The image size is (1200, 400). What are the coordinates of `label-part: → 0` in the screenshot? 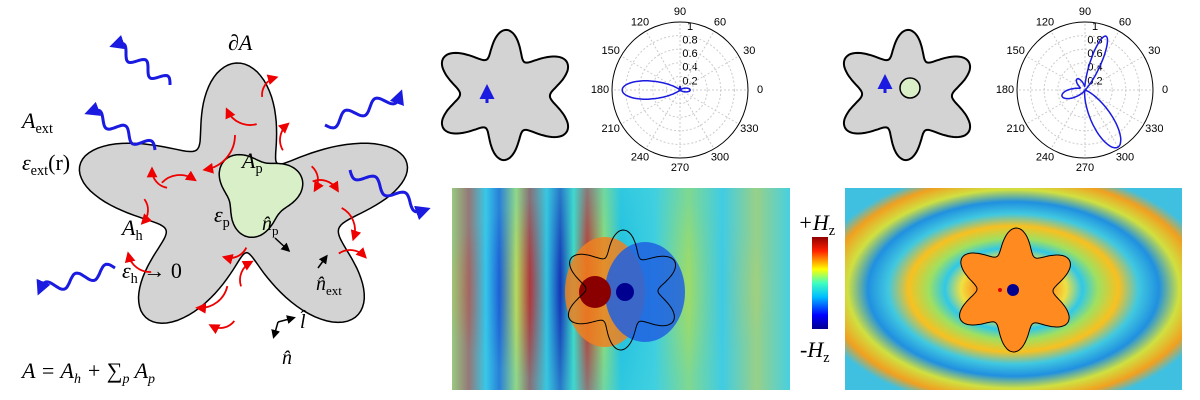 It's located at (160, 270).